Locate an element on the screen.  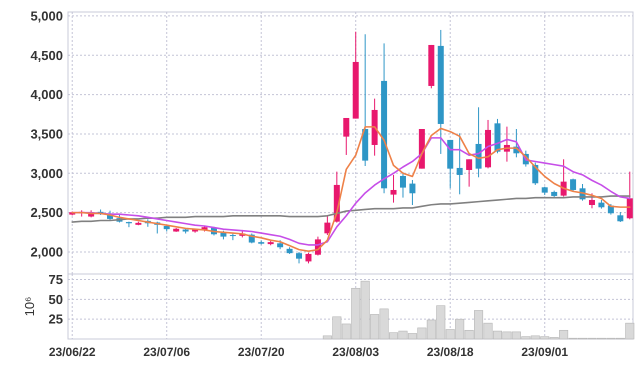
y-tick-label: 3,000 is located at coordinates (46, 173).